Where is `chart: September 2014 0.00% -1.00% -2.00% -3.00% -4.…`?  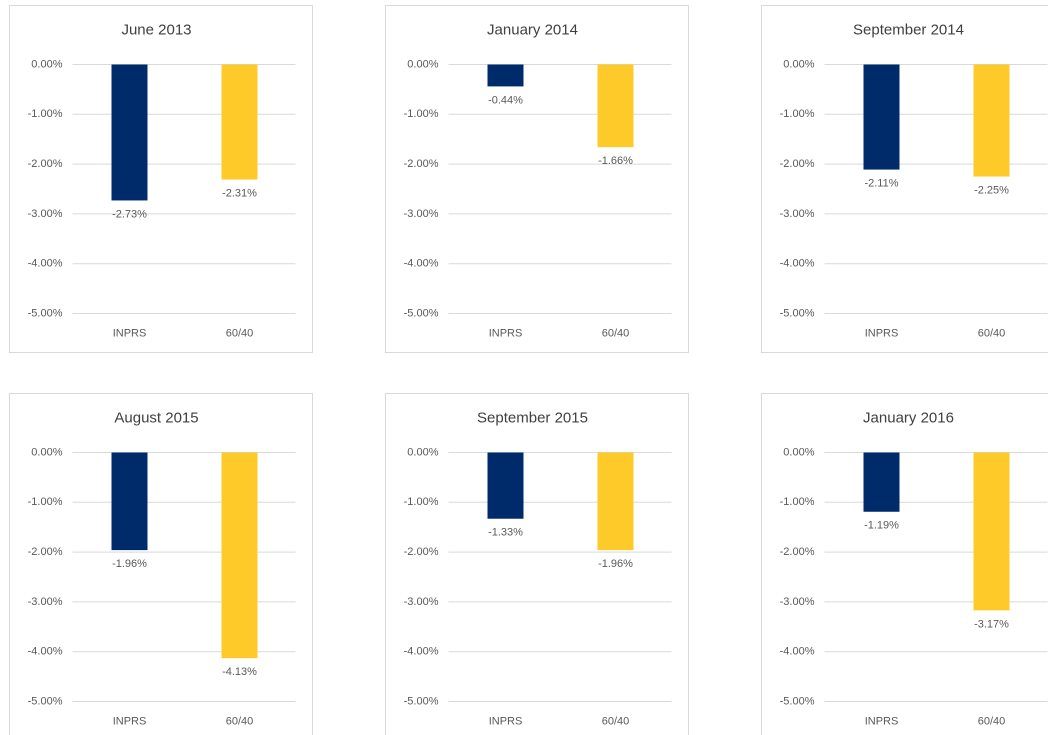 chart: September 2014 0.00% -1.00% -2.00% -3.00% -4.… is located at coordinates (904, 179).